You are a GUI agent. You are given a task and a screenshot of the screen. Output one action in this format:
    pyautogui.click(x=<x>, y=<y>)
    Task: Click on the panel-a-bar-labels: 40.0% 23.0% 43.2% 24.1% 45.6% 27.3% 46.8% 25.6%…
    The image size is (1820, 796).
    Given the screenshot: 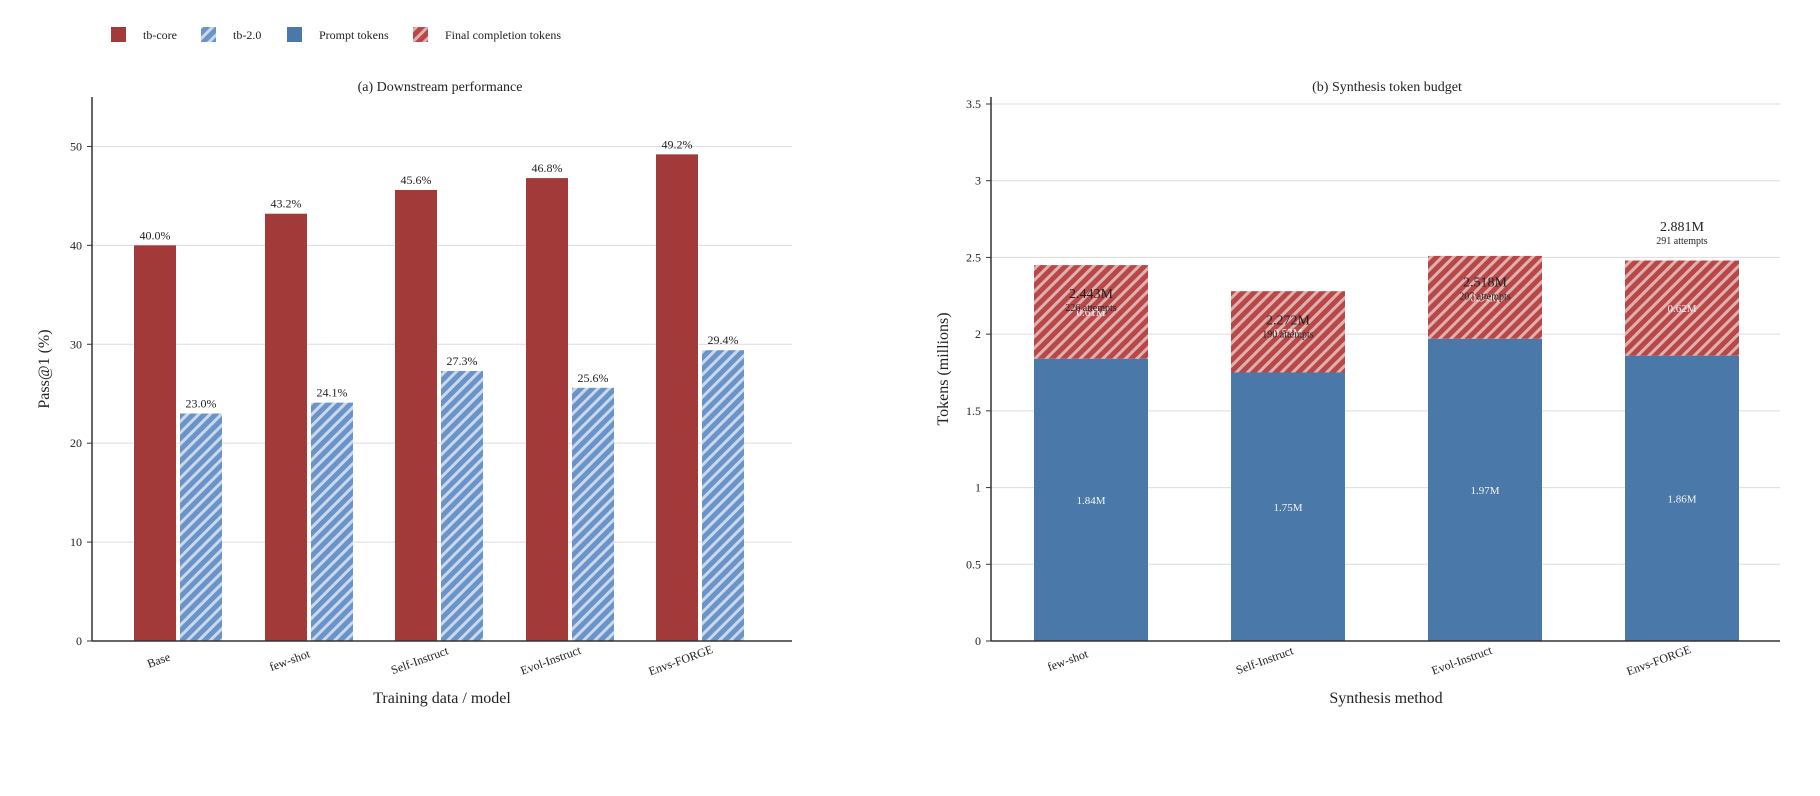 What is the action you would take?
    pyautogui.click(x=439, y=273)
    